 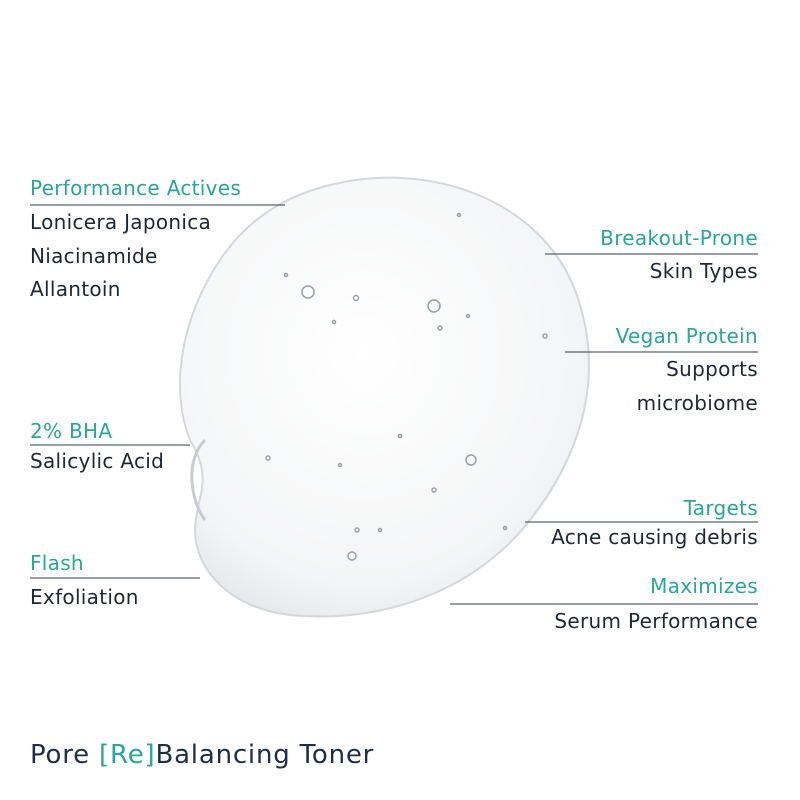 I want to click on callout-text: Acne causing debris, so click(x=654, y=537).